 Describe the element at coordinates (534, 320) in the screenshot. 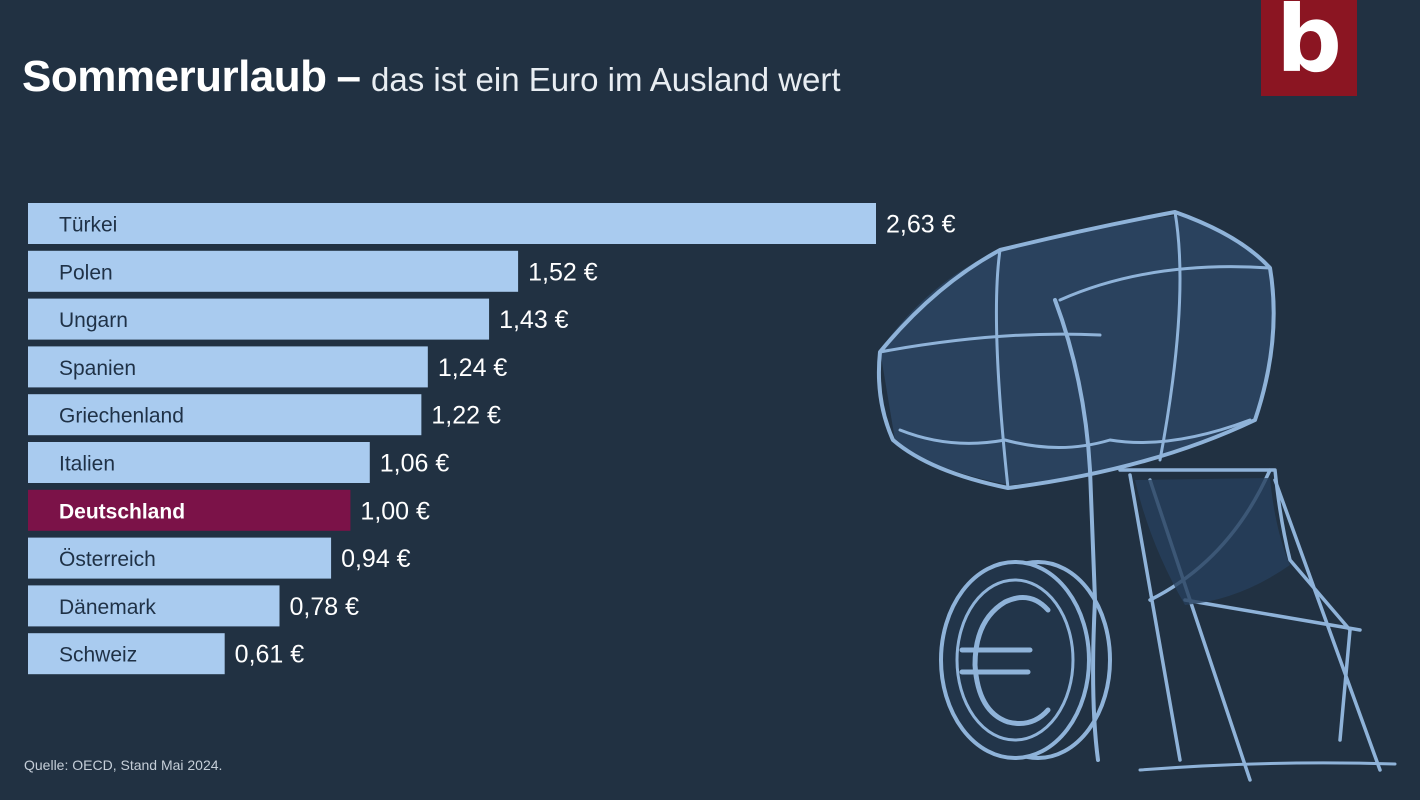

I see `value-label-ungarn: 1,43 €` at that location.